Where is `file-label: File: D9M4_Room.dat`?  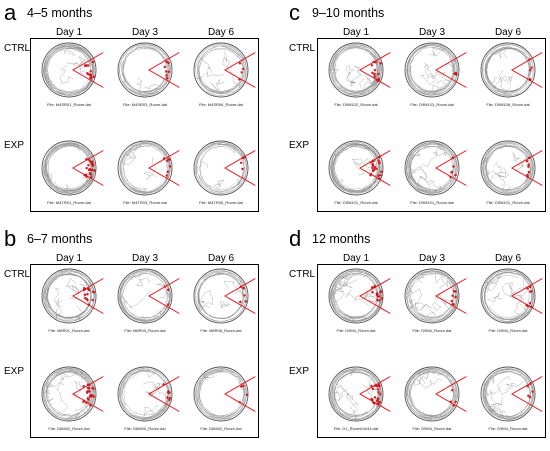 file-label: File: D9M4_Room.dat is located at coordinates (432, 330).